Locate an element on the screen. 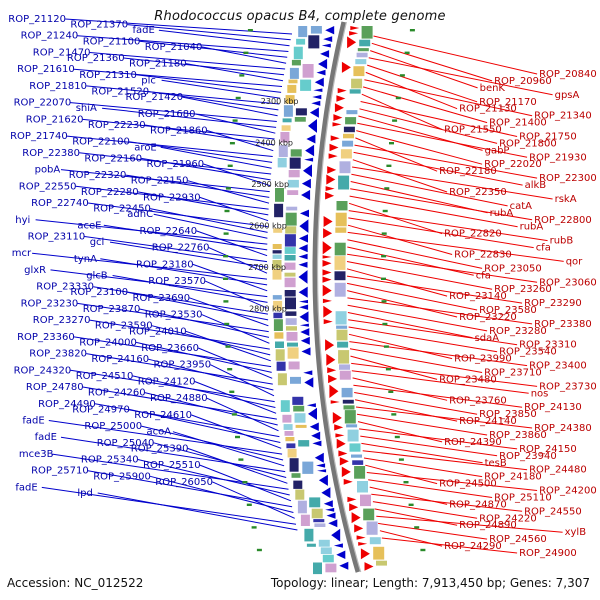 This screenshot has height=600, width=600. forward-gene-label: ROP_22380 is located at coordinates (51, 153).